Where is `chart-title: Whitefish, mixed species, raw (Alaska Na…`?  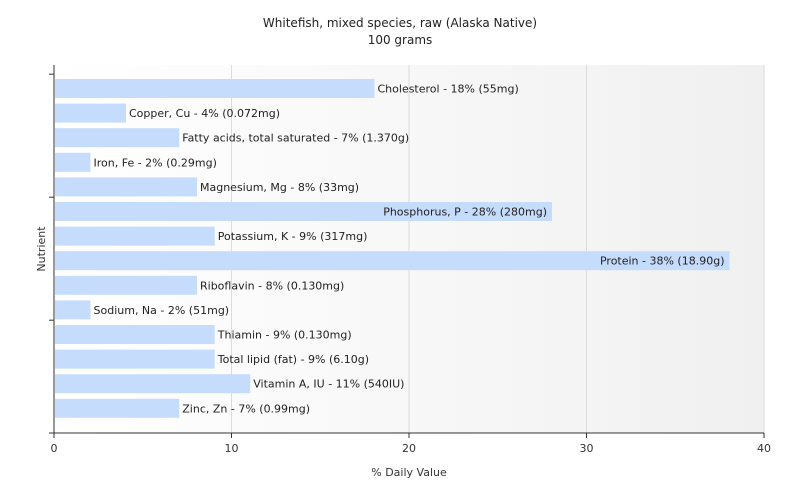 chart-title: Whitefish, mixed species, raw (Alaska Na… is located at coordinates (400, 23).